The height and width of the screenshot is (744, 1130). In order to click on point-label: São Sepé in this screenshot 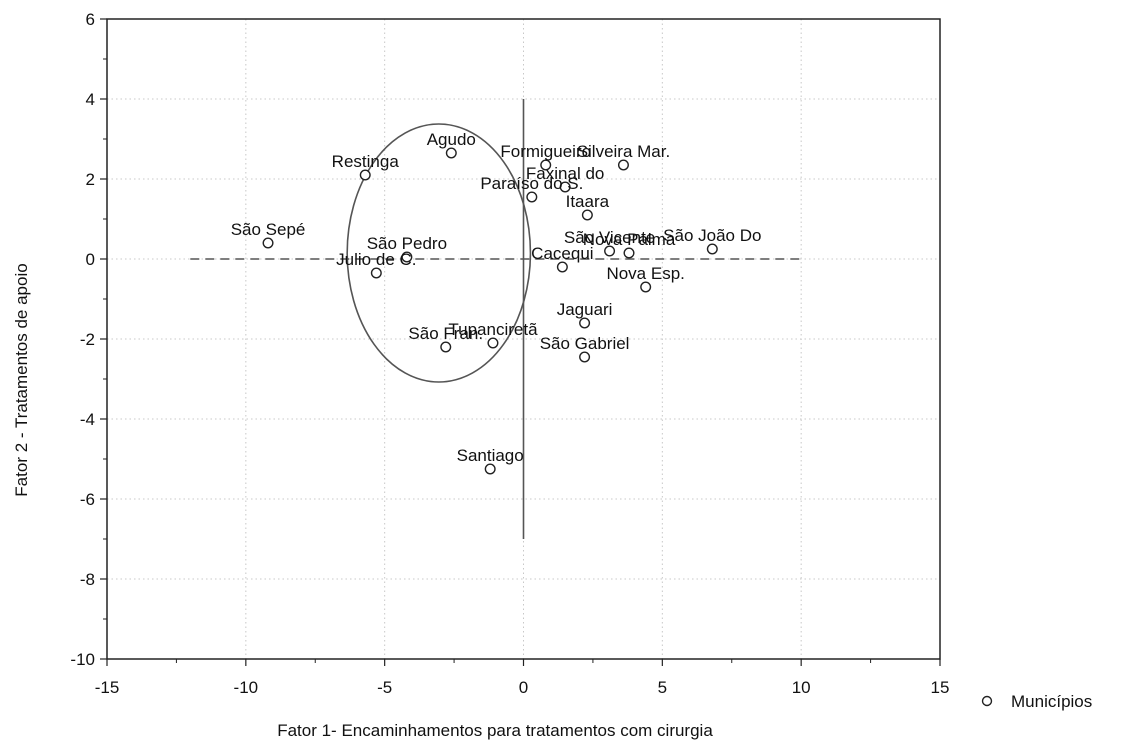, I will do `click(268, 229)`.